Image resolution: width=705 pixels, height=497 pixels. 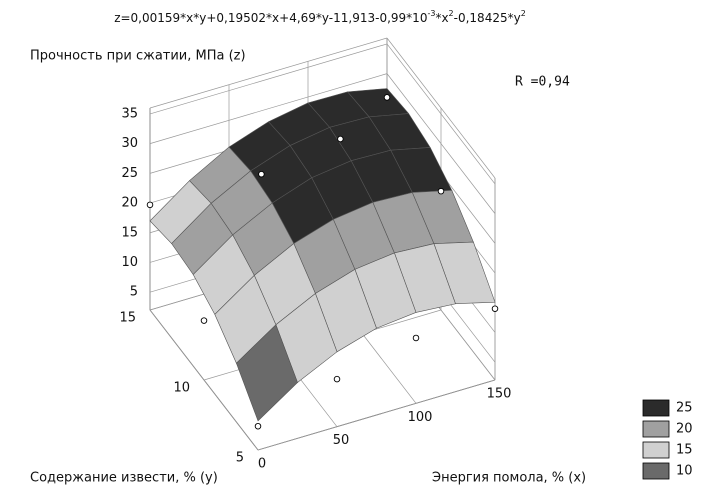 What do you see at coordinates (134, 292) in the screenshot?
I see `z-tick-label: 5` at bounding box center [134, 292].